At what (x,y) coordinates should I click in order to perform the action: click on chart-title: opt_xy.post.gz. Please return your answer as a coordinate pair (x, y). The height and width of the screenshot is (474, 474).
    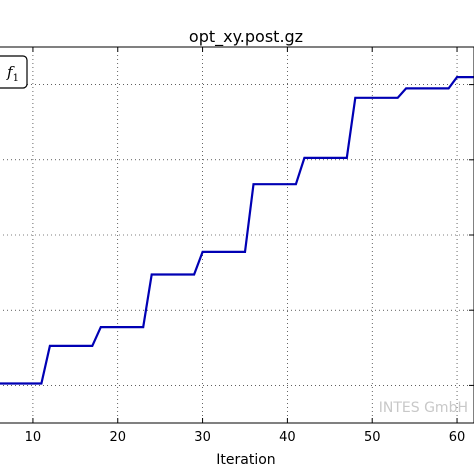
    Looking at the image, I should click on (246, 37).